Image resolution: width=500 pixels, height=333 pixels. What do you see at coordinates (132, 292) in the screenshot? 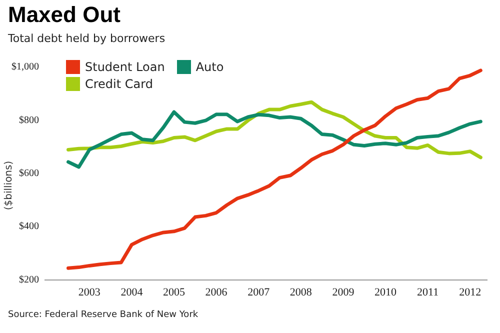
I see `x-tick-label: 2004` at bounding box center [132, 292].